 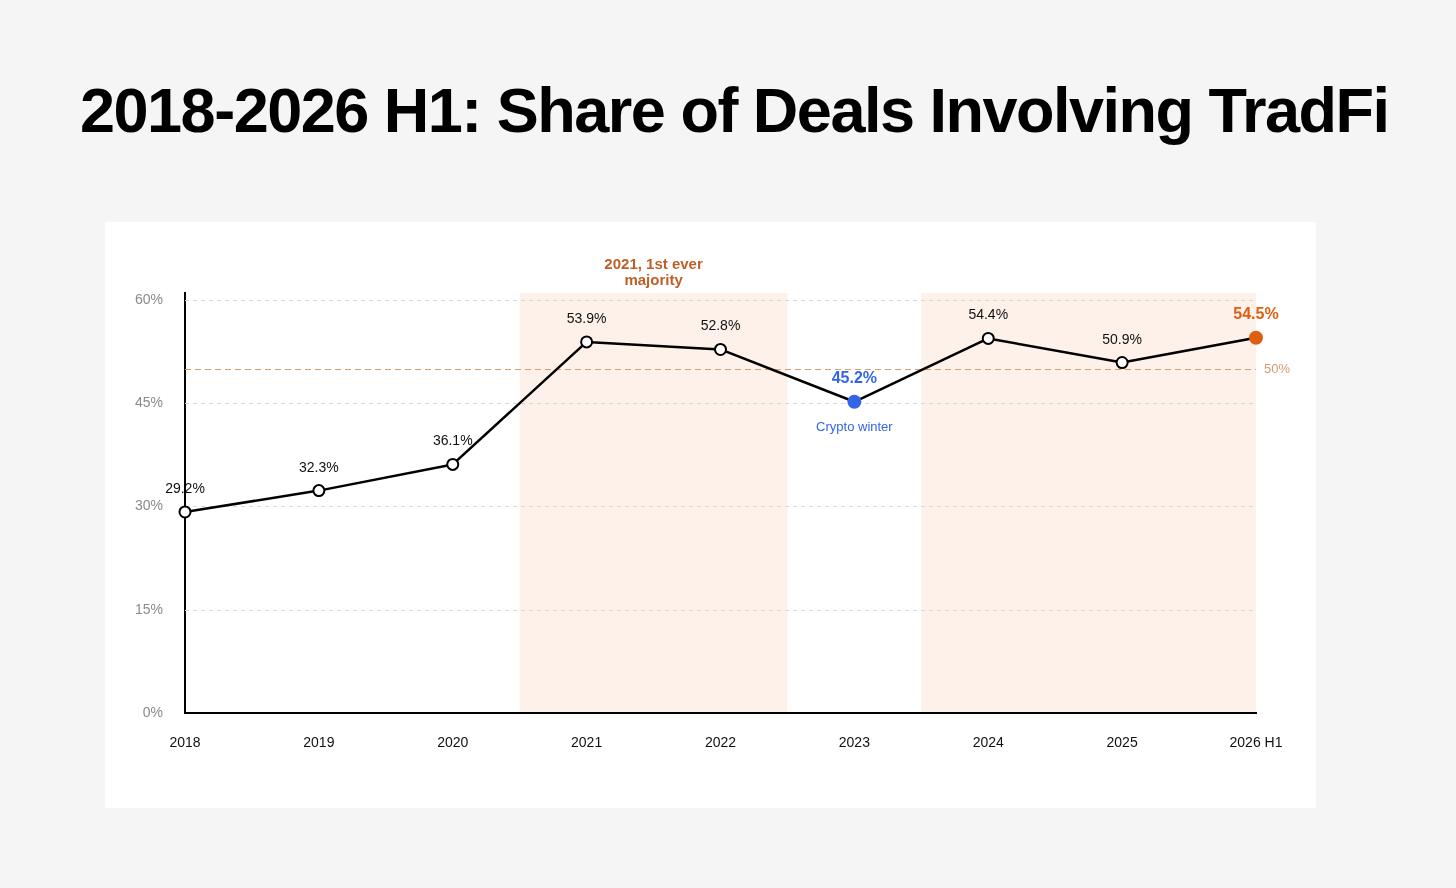 I want to click on data-label: 32.3%, so click(x=319, y=466).